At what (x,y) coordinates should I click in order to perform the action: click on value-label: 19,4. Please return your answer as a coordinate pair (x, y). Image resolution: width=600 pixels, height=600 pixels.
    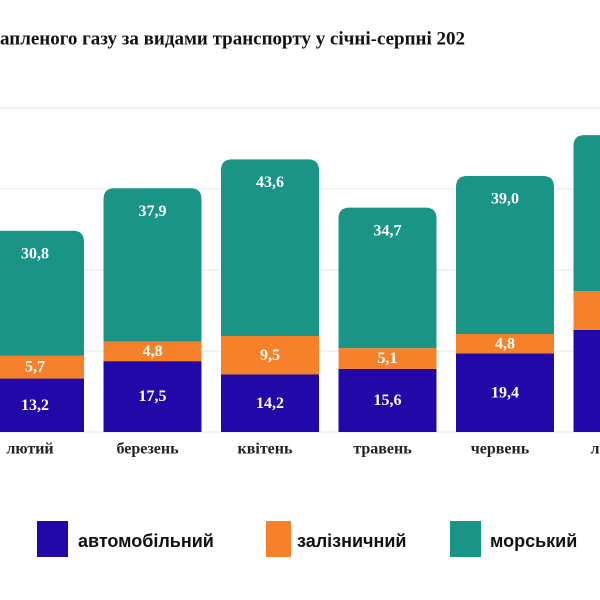
    Looking at the image, I should click on (505, 392).